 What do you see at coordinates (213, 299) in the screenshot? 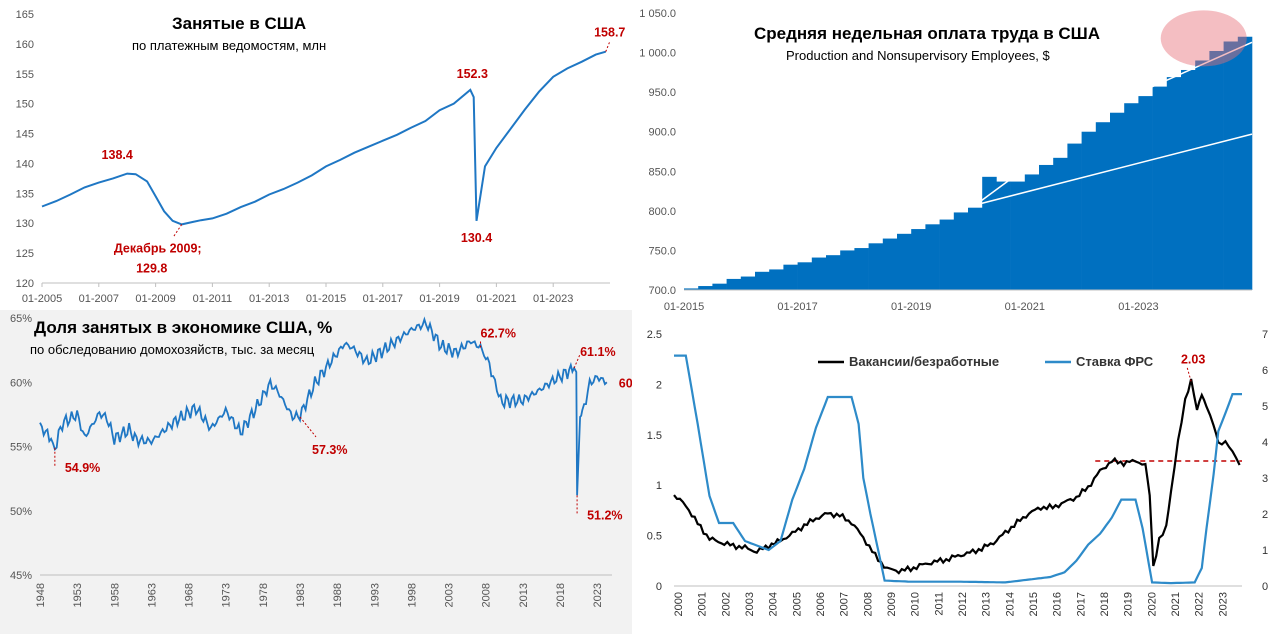
I see `x-tick-label: 01-2011` at bounding box center [213, 299].